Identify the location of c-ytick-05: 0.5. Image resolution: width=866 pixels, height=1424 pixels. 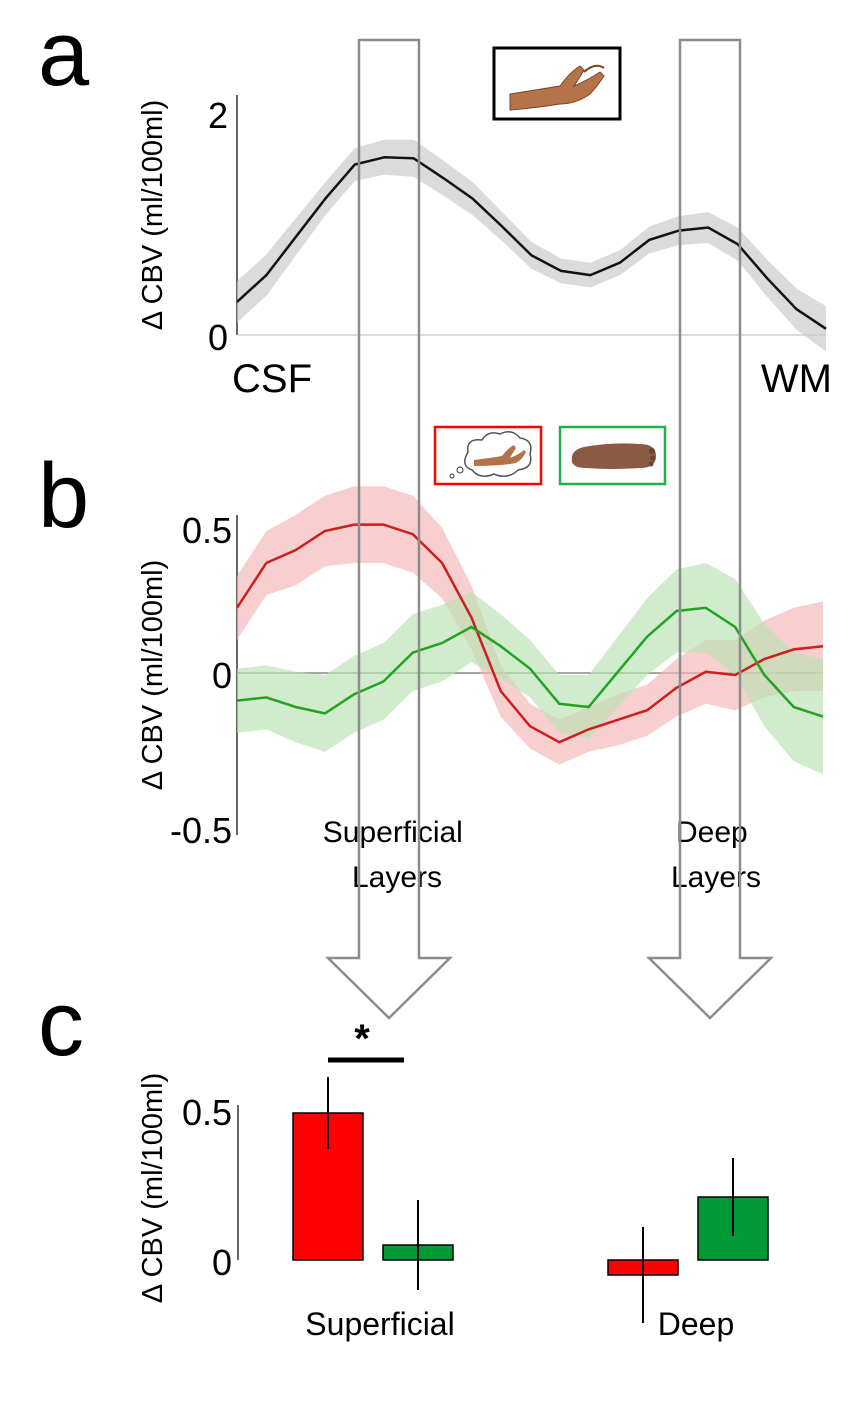
(207, 1112).